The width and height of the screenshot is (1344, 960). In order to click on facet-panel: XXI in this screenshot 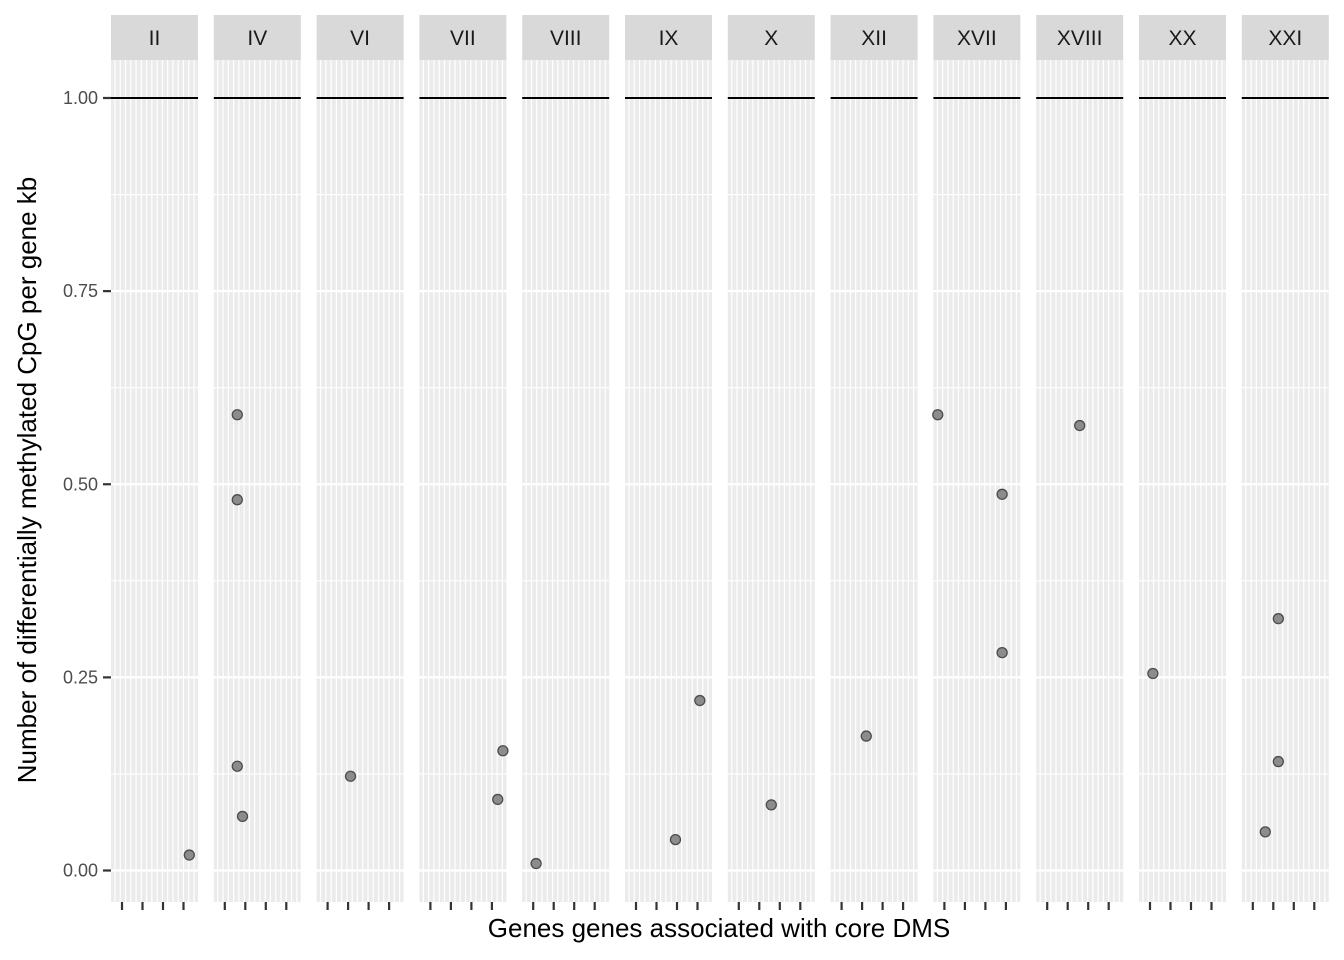, I will do `click(1285, 462)`.